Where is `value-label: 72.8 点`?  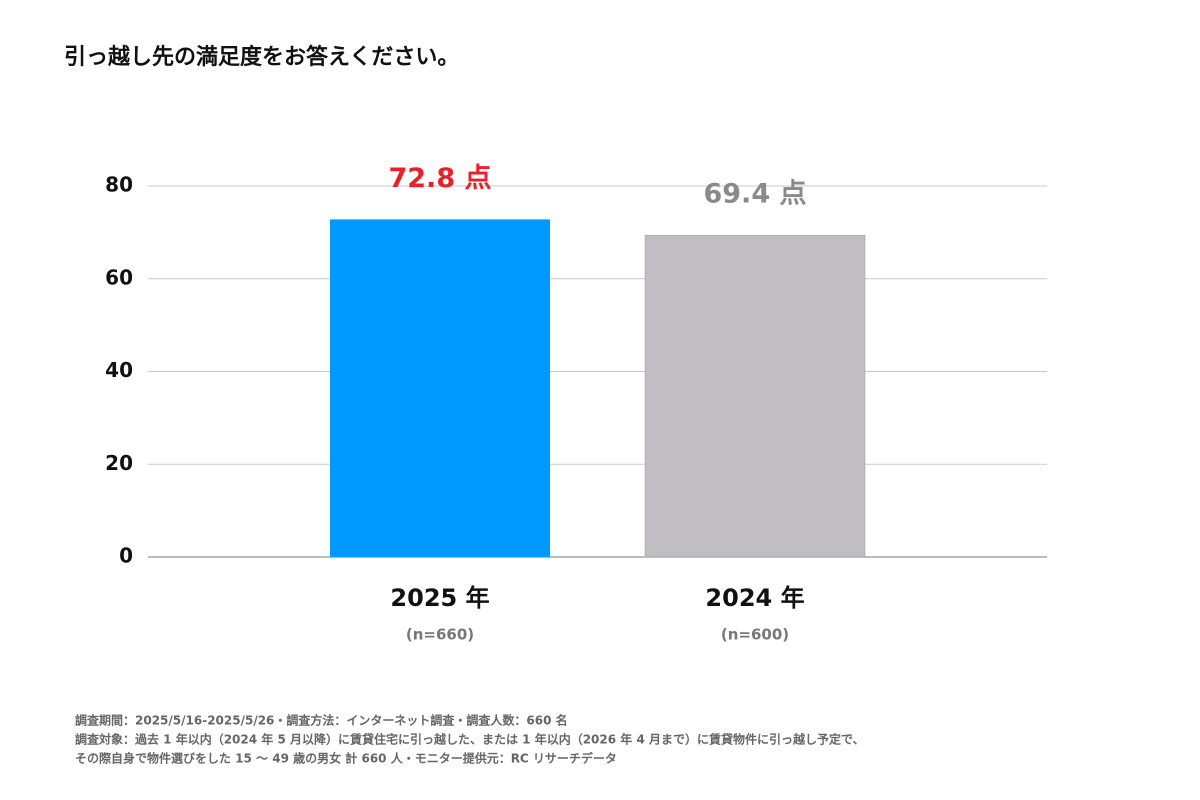
value-label: 72.8 点 is located at coordinates (439, 178).